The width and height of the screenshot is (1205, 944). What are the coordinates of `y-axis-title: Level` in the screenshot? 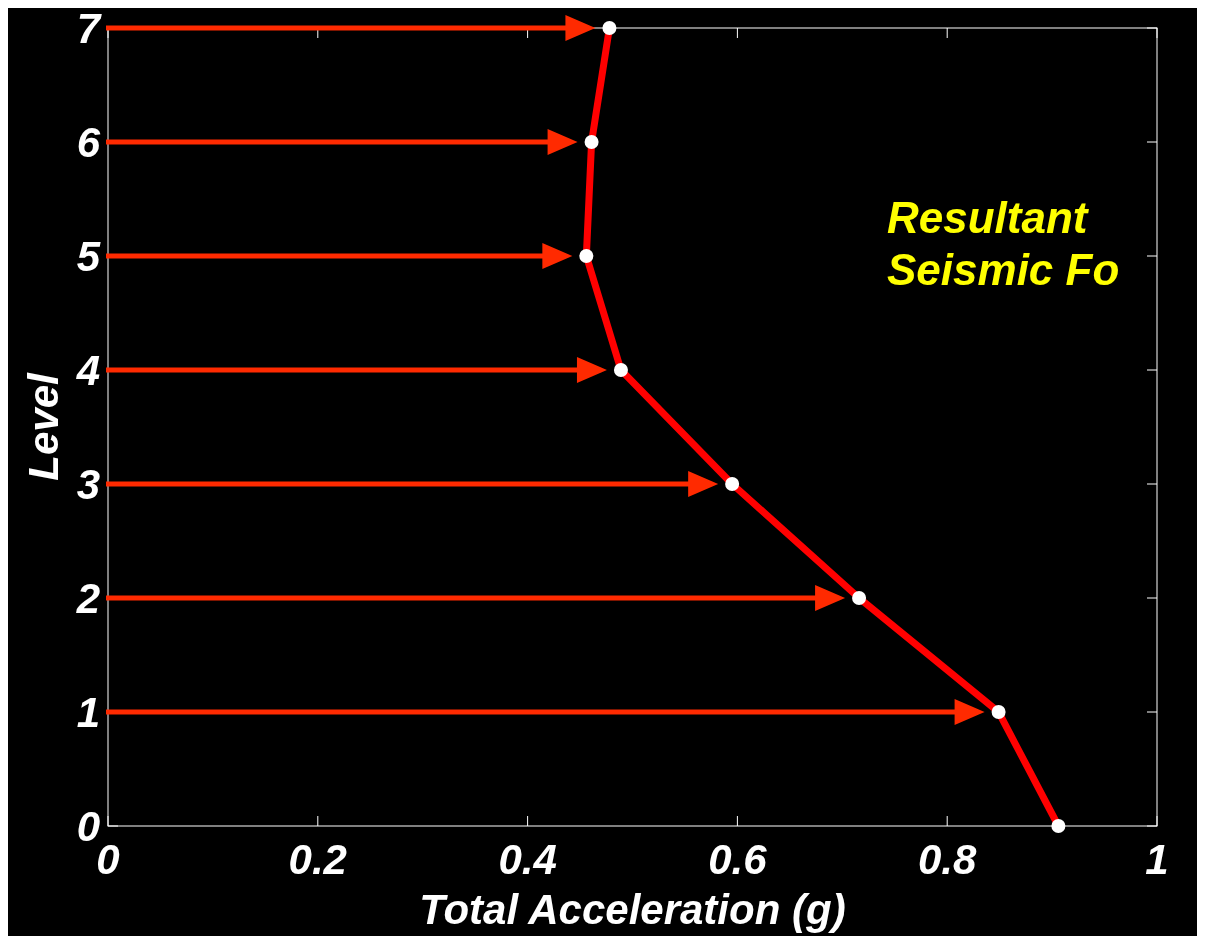 It's located at (43, 426).